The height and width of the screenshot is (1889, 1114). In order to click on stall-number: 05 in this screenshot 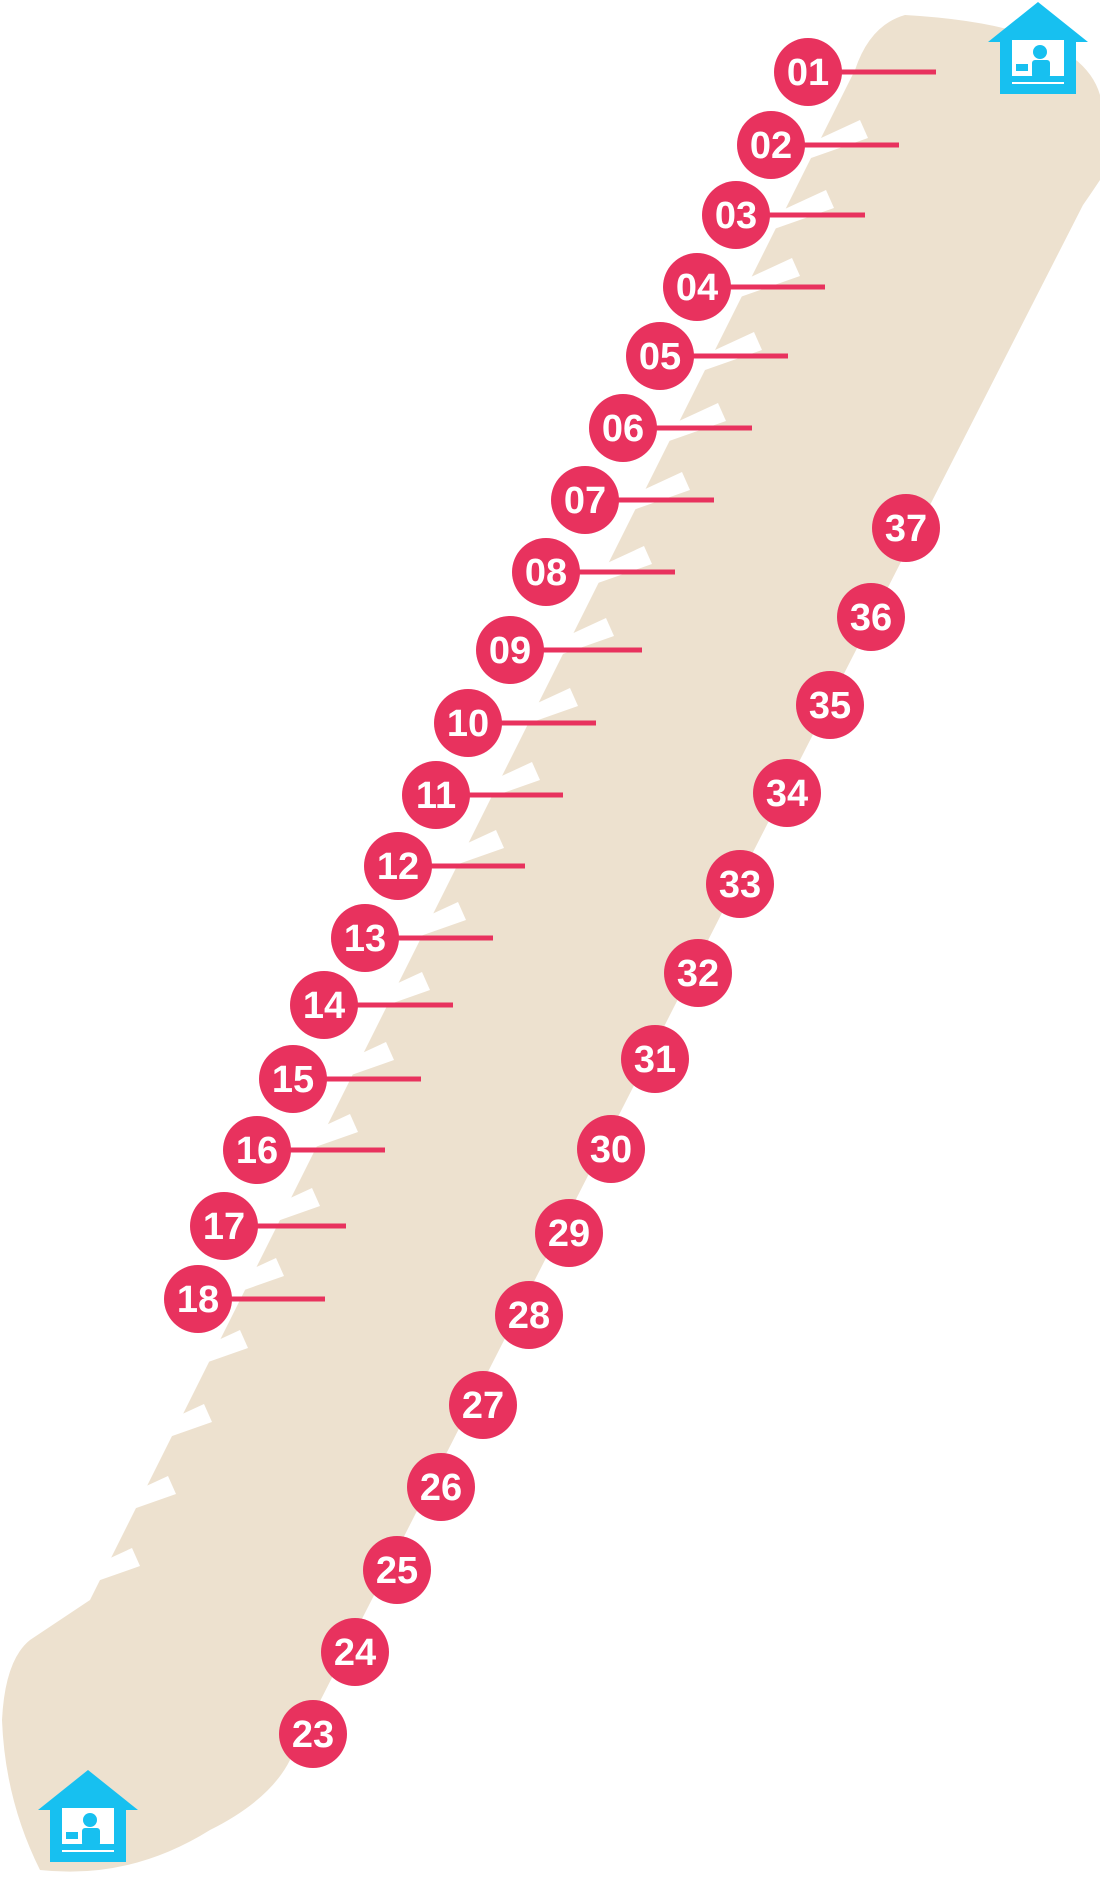, I will do `click(660, 357)`.